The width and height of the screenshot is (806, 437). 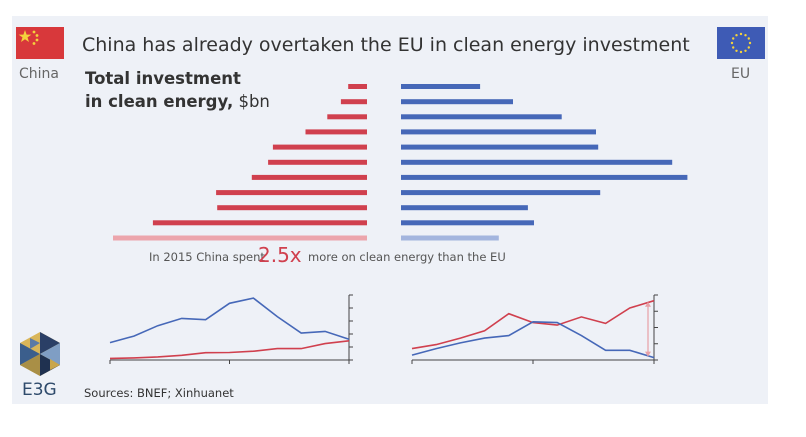 What do you see at coordinates (159, 101) in the screenshot?
I see `subtitle-line2: in clean energy,` at bounding box center [159, 101].